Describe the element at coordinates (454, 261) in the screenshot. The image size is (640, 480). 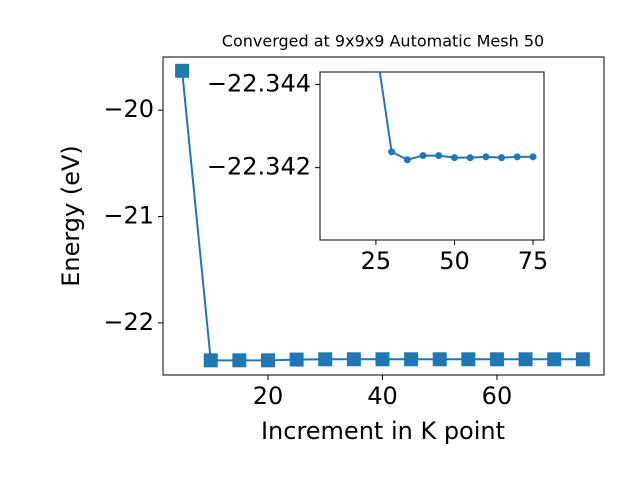
I see `x-tick-label: 50` at that location.